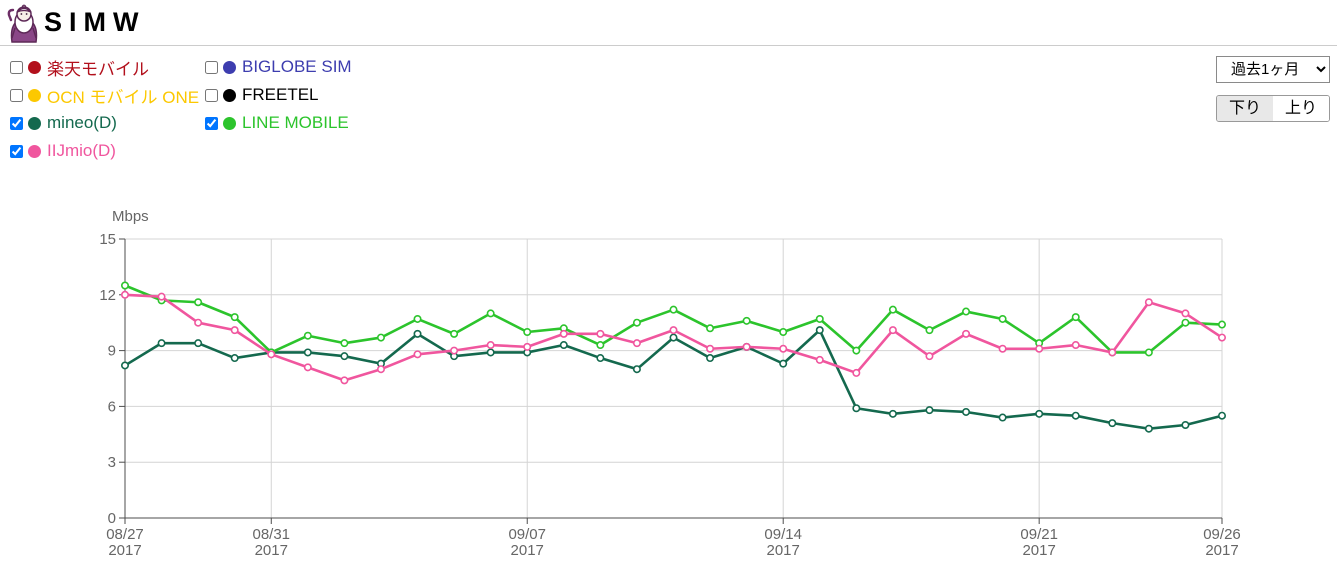  I want to click on right-controls: 過去1ヶ月 下り 上り, so click(1273, 89).